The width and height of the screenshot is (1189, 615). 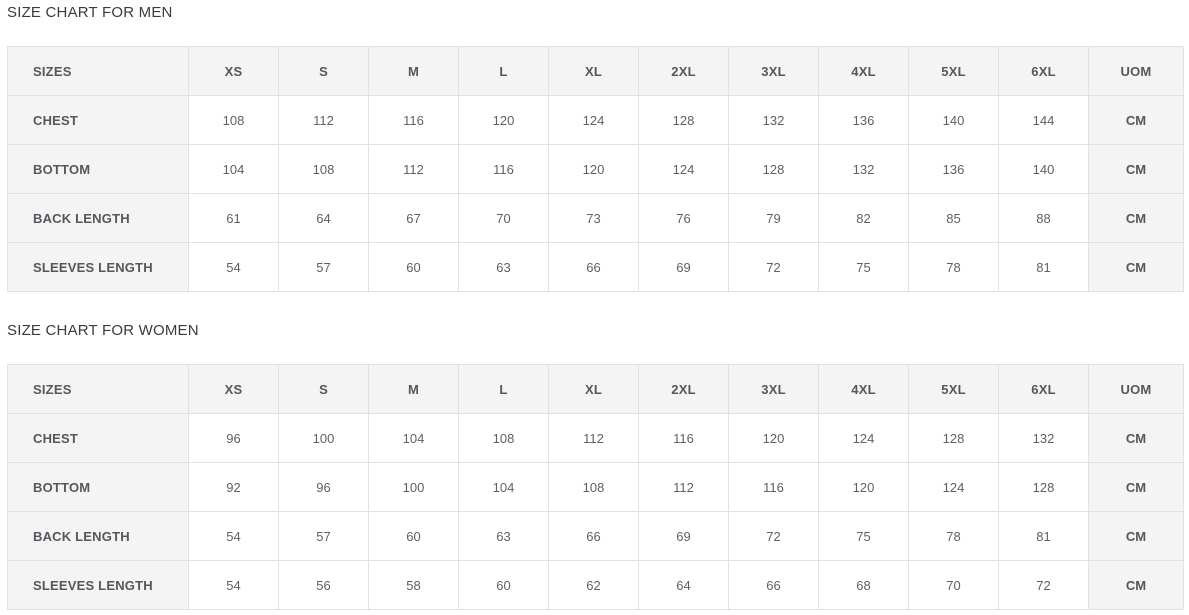 I want to click on size-value-cell: 69, so click(x=683, y=536).